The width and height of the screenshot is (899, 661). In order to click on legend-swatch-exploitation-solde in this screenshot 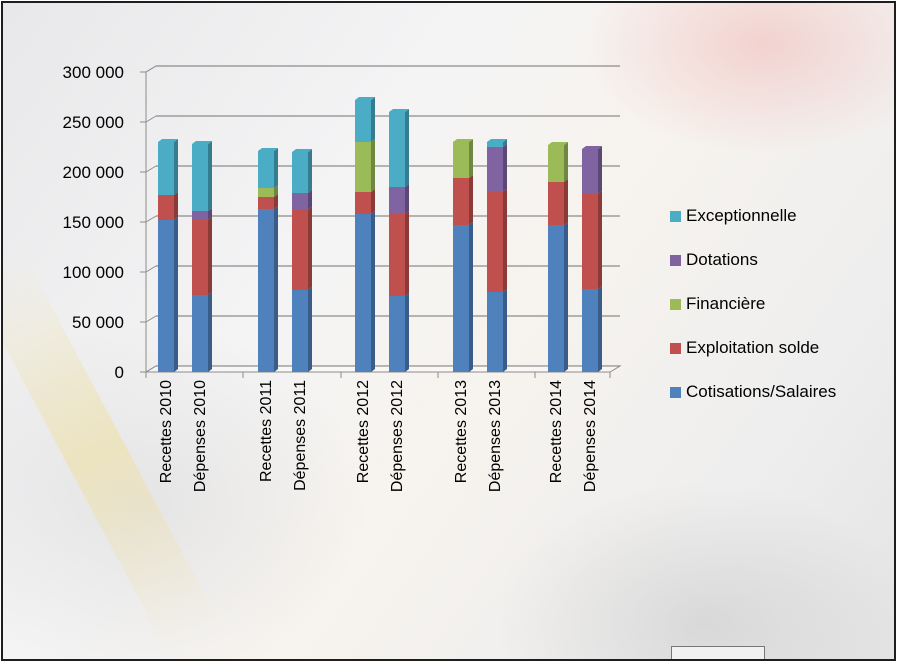, I will do `click(675, 348)`.